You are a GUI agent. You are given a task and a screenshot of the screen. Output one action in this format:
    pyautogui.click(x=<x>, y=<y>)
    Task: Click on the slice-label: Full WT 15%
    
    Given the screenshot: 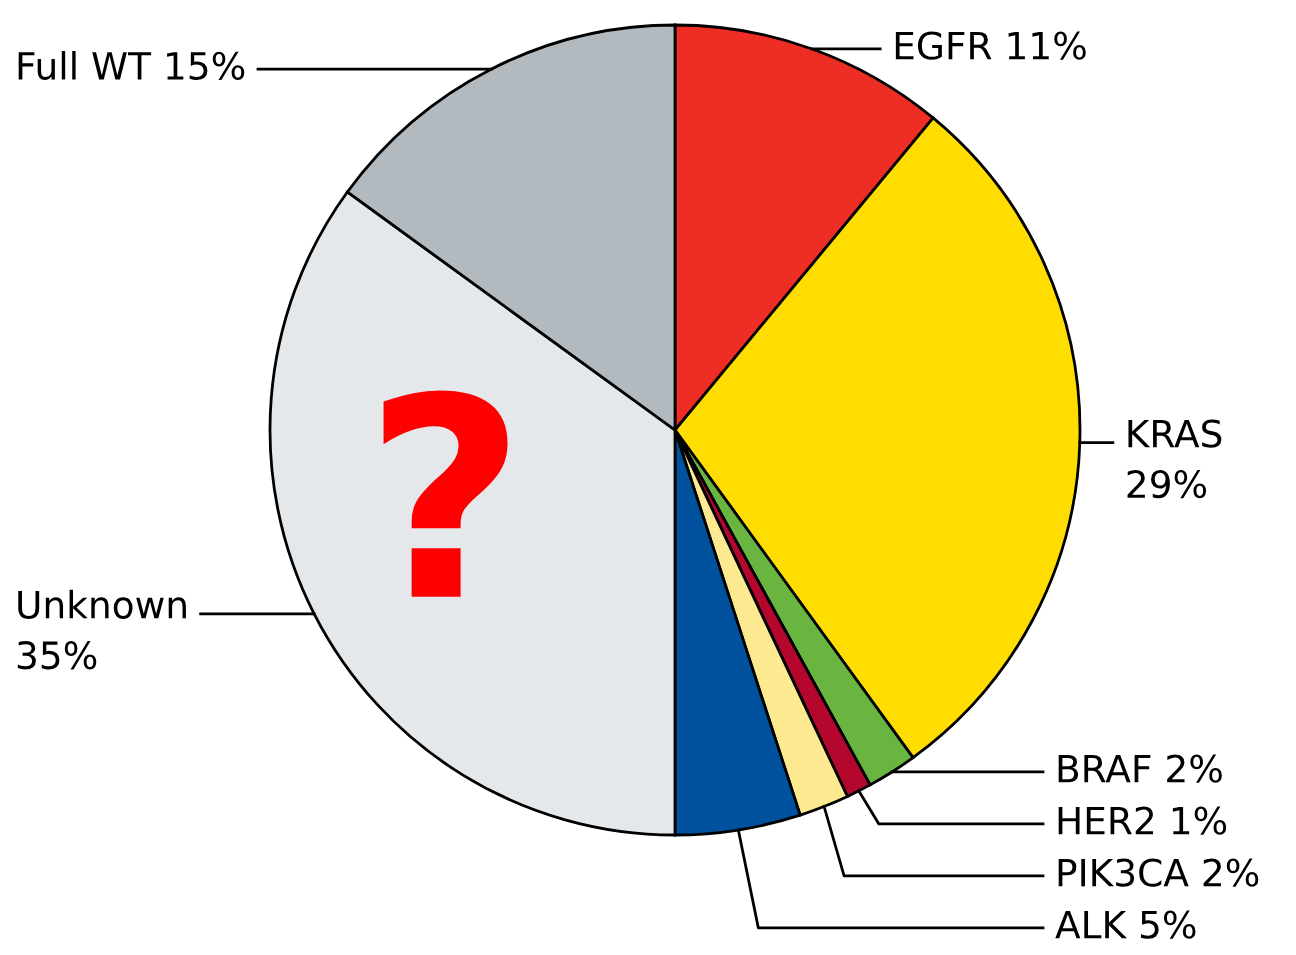 What is the action you would take?
    pyautogui.click(x=131, y=66)
    